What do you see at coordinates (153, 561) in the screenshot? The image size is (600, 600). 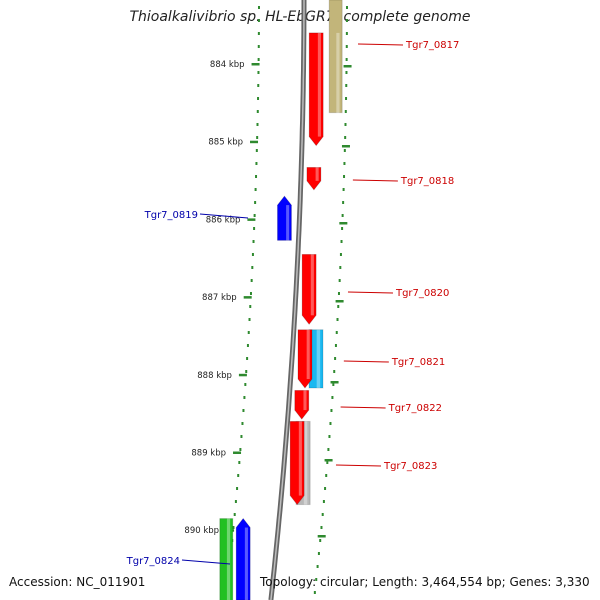 I see `gene-label: Tgr7_0824` at bounding box center [153, 561].